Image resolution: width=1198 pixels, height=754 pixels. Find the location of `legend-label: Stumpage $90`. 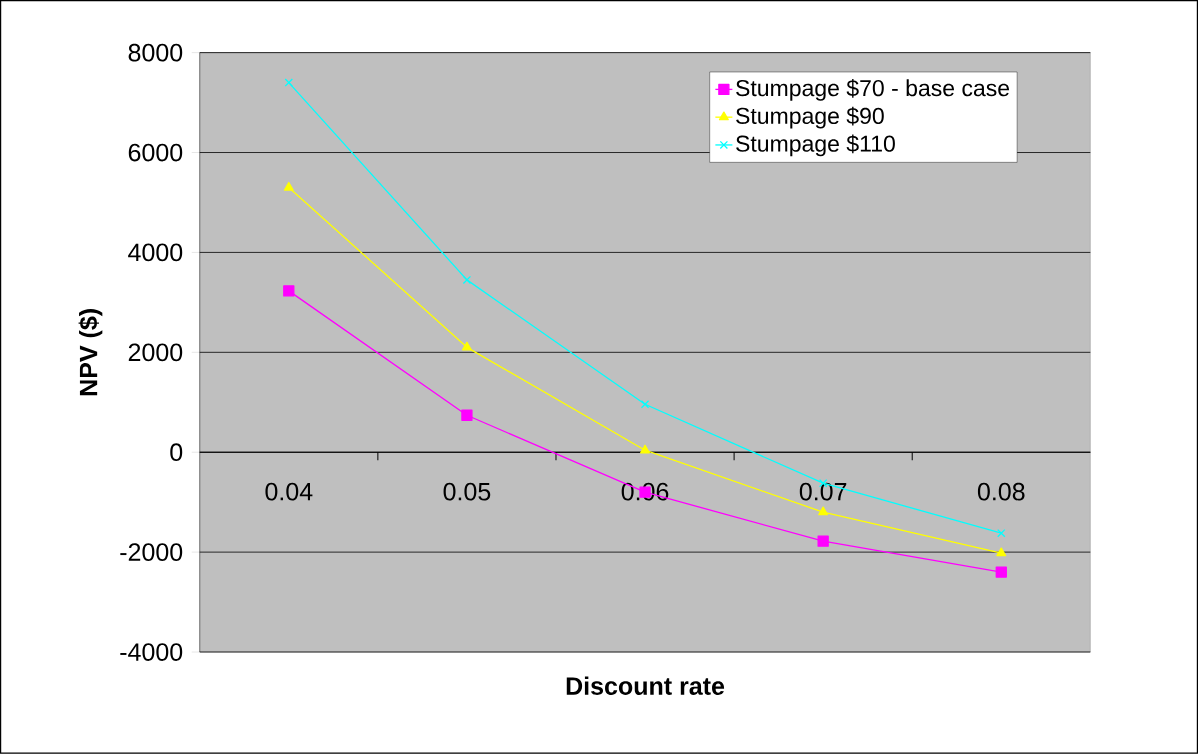

legend-label: Stumpage $90 is located at coordinates (810, 117).